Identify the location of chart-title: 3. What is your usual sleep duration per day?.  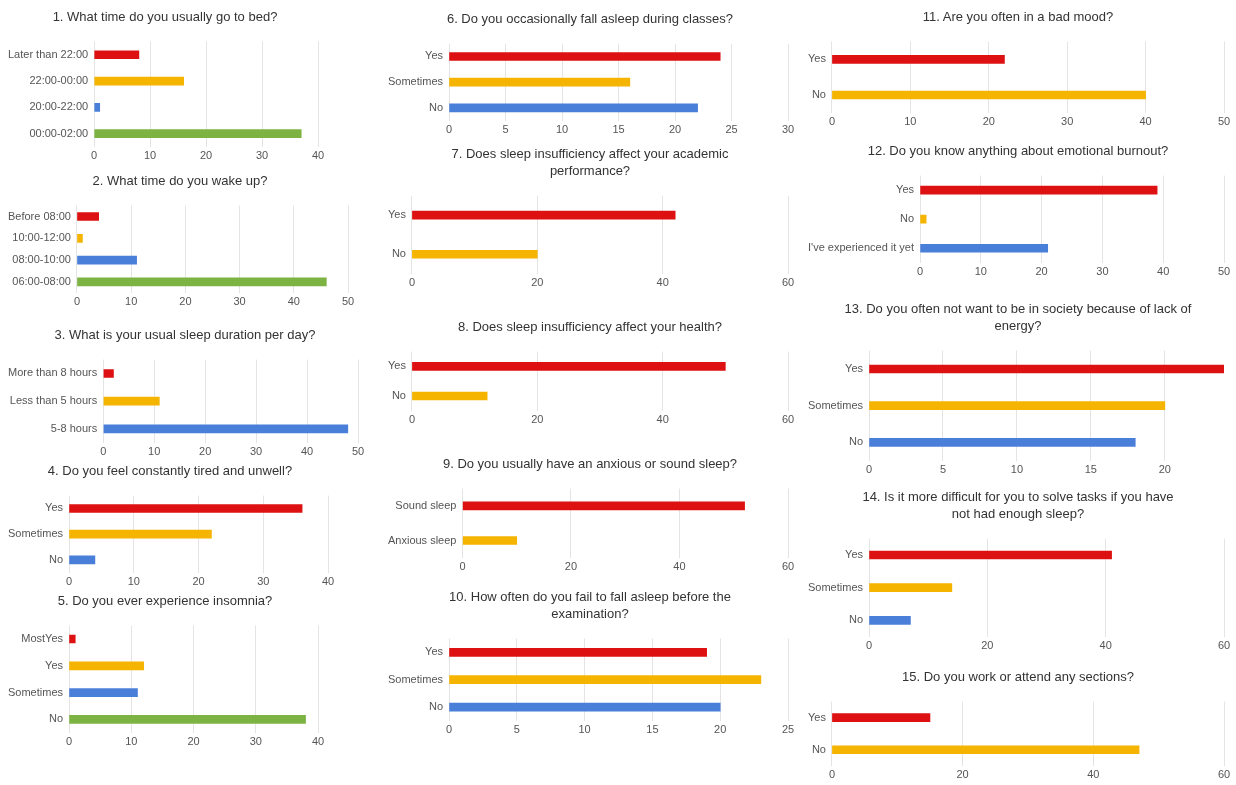
(185, 334).